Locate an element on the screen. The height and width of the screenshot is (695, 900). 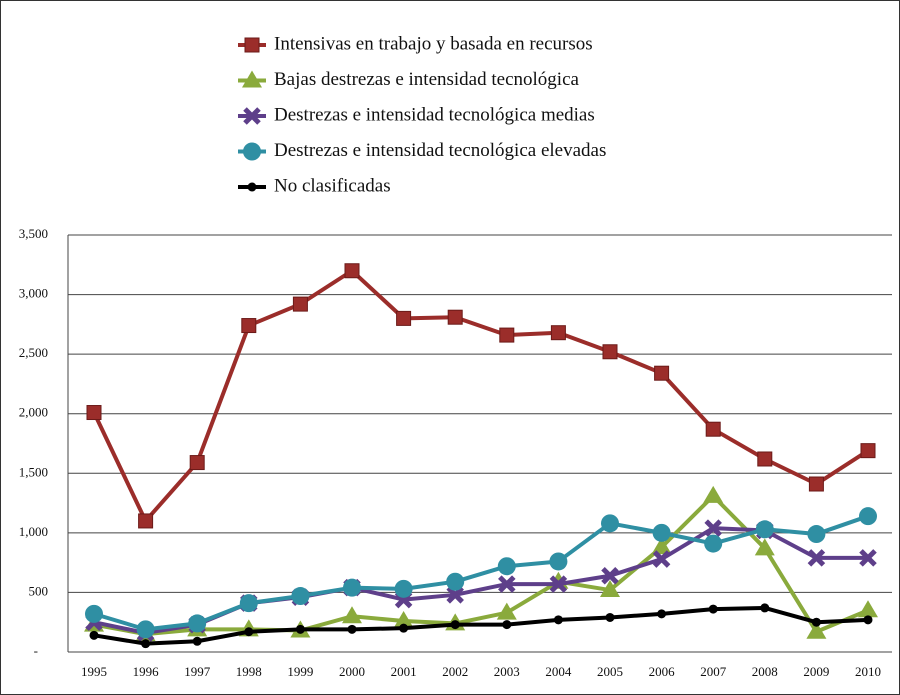
y-tick-label: 2,000 is located at coordinates (33, 412).